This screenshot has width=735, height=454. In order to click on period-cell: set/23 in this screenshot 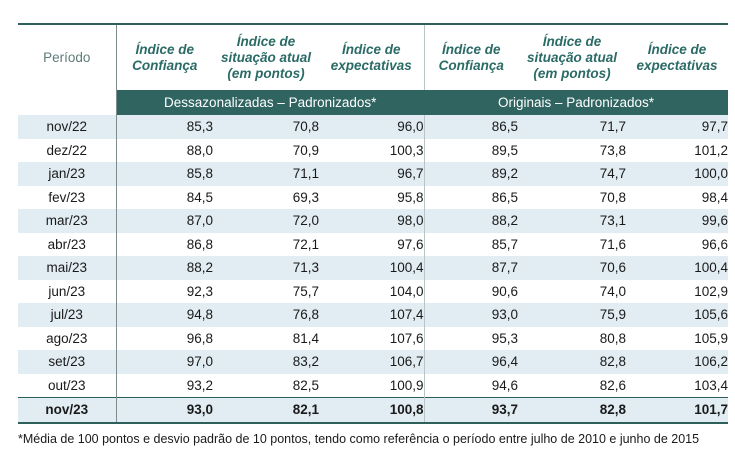, I will do `click(67, 362)`.